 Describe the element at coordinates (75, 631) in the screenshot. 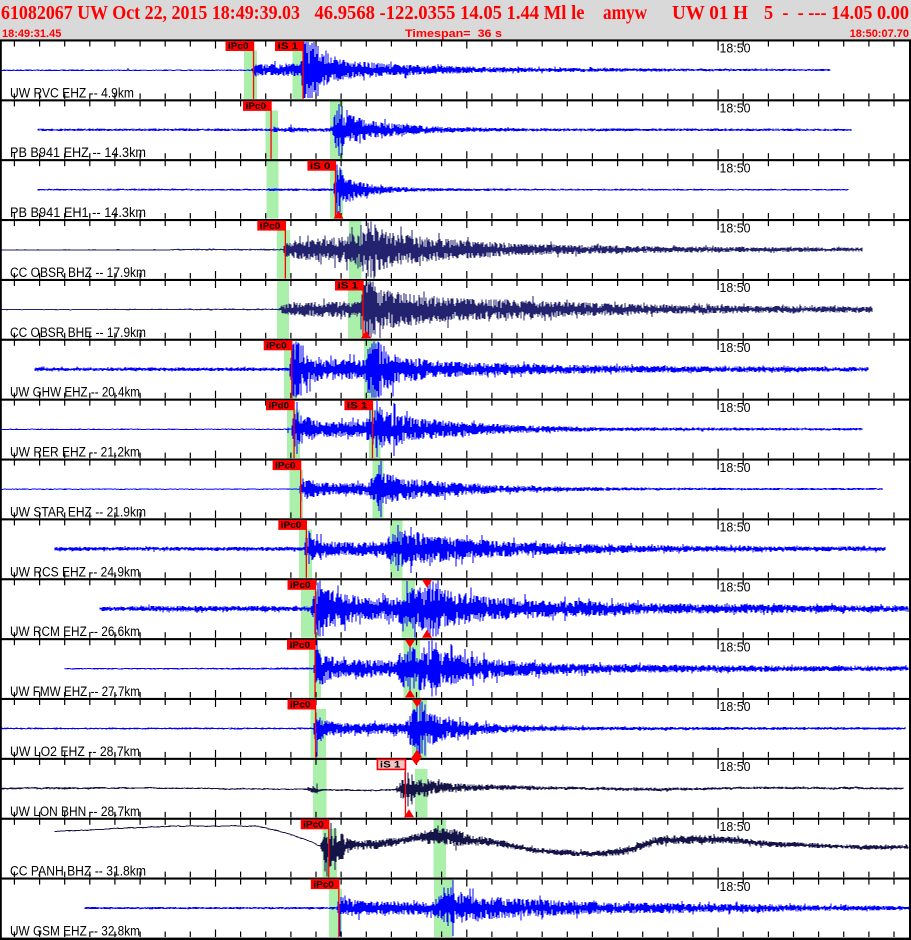

I see `svg-text: UW RCM EHZ -- 26.6km` at that location.